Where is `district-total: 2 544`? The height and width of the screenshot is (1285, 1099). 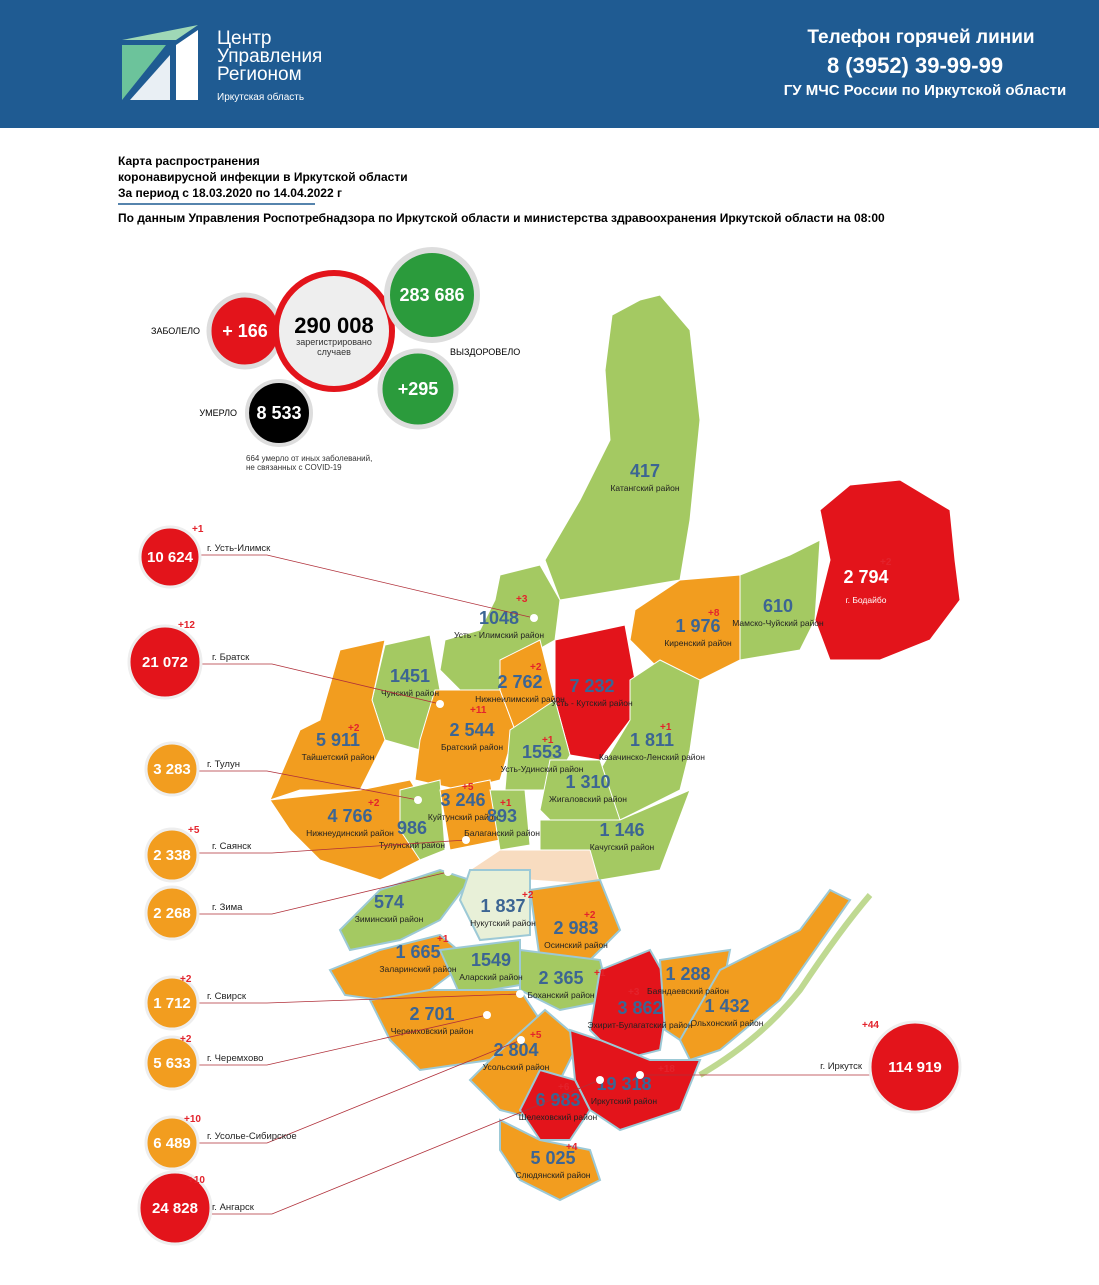
district-total: 2 544 is located at coordinates (471, 730).